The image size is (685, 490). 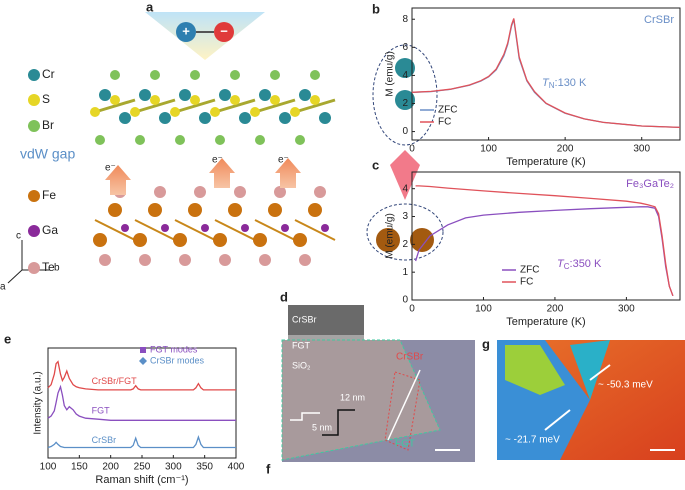 I want to click on potential-label: ~ -21.7 meV, so click(x=532, y=440).